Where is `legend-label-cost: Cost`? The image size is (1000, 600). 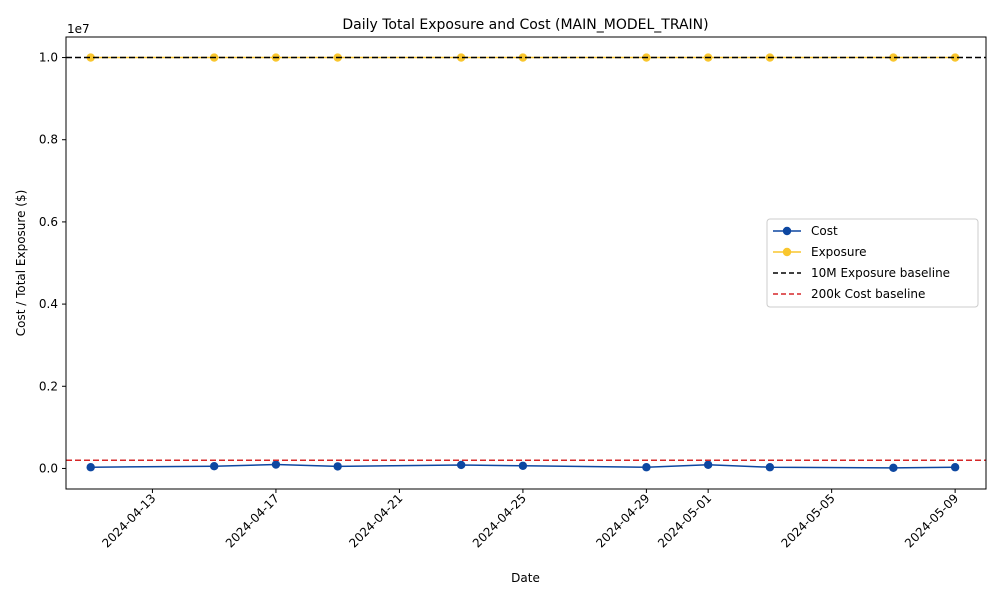 legend-label-cost: Cost is located at coordinates (824, 231).